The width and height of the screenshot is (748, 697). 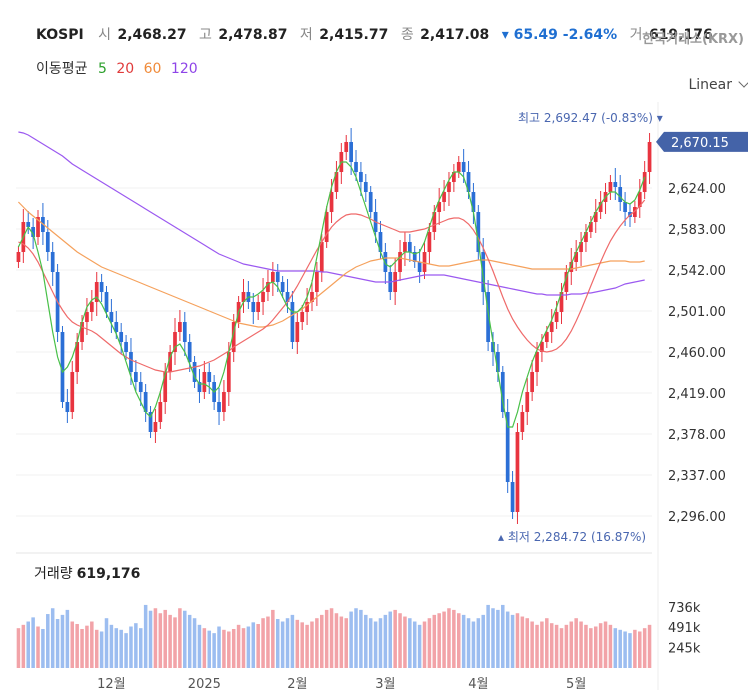 I want to click on y-tick-label: 2,378.00, so click(x=697, y=435).